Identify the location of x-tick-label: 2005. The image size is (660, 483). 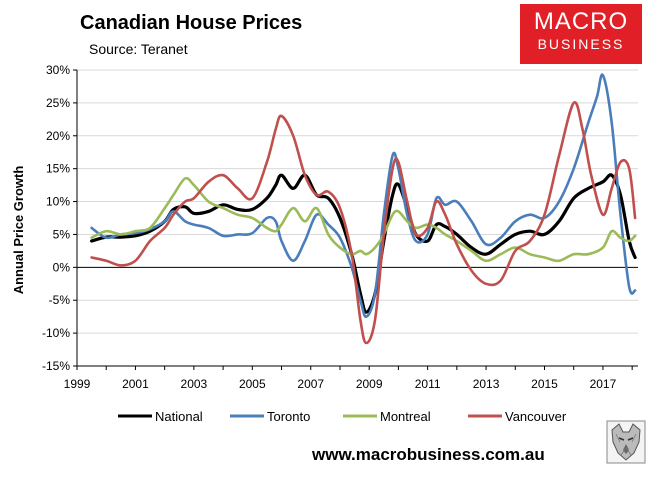
(252, 384).